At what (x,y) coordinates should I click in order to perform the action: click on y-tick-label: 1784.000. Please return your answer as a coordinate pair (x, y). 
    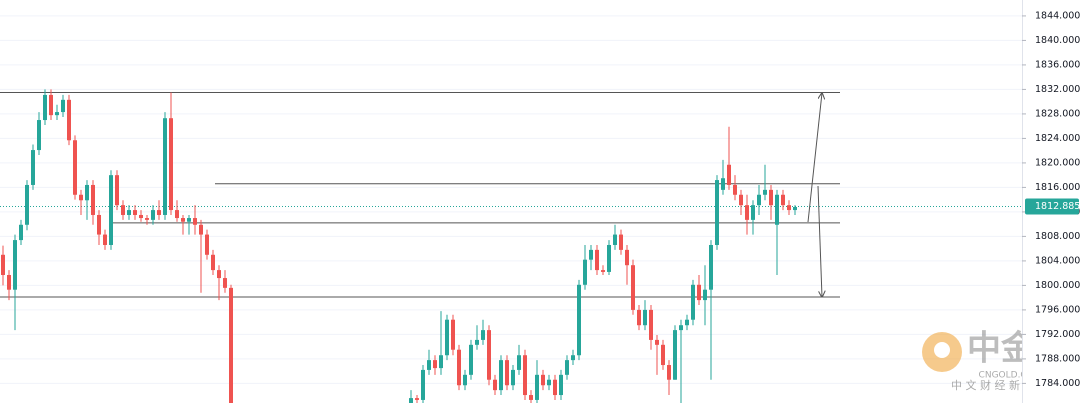
    Looking at the image, I should click on (1057, 383).